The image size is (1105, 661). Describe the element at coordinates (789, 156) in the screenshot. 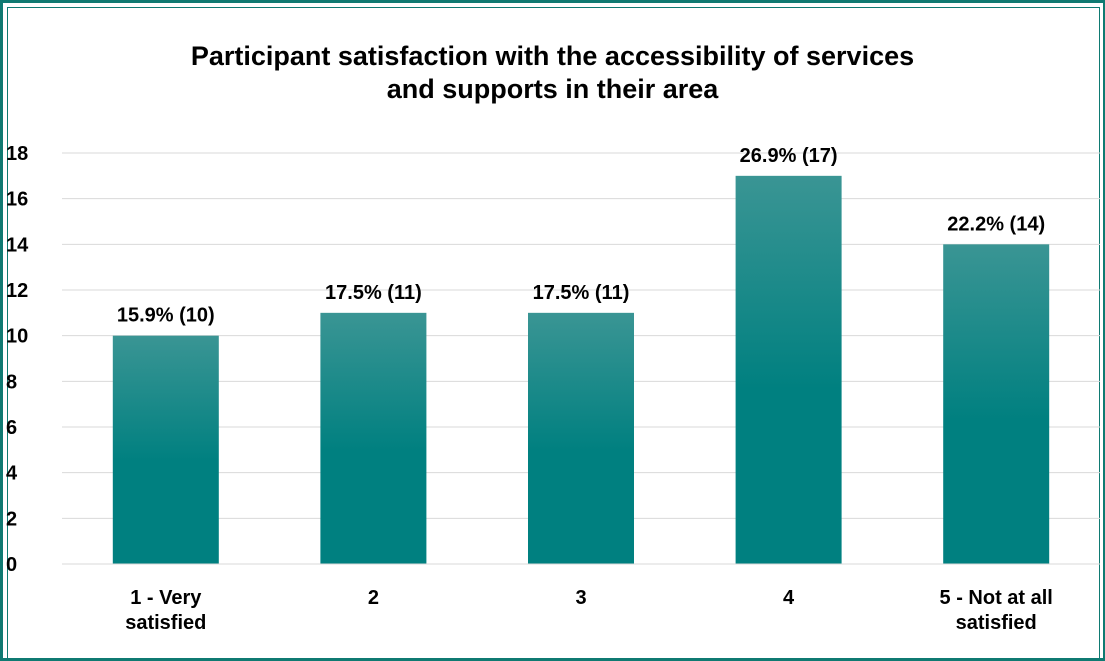

I see `data-label: 26.9% (17)` at that location.